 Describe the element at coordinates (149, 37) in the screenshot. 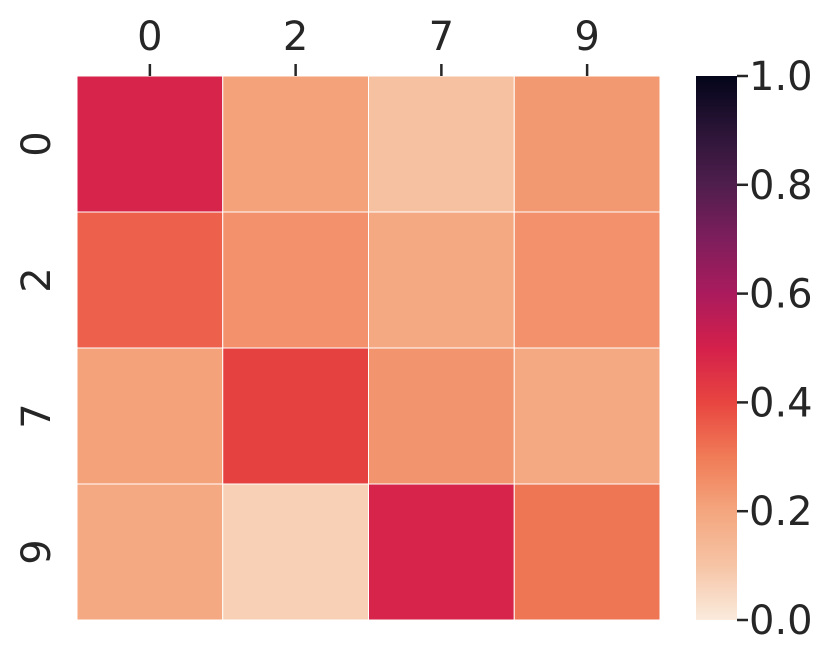

I see `x-tick-label: 0` at that location.